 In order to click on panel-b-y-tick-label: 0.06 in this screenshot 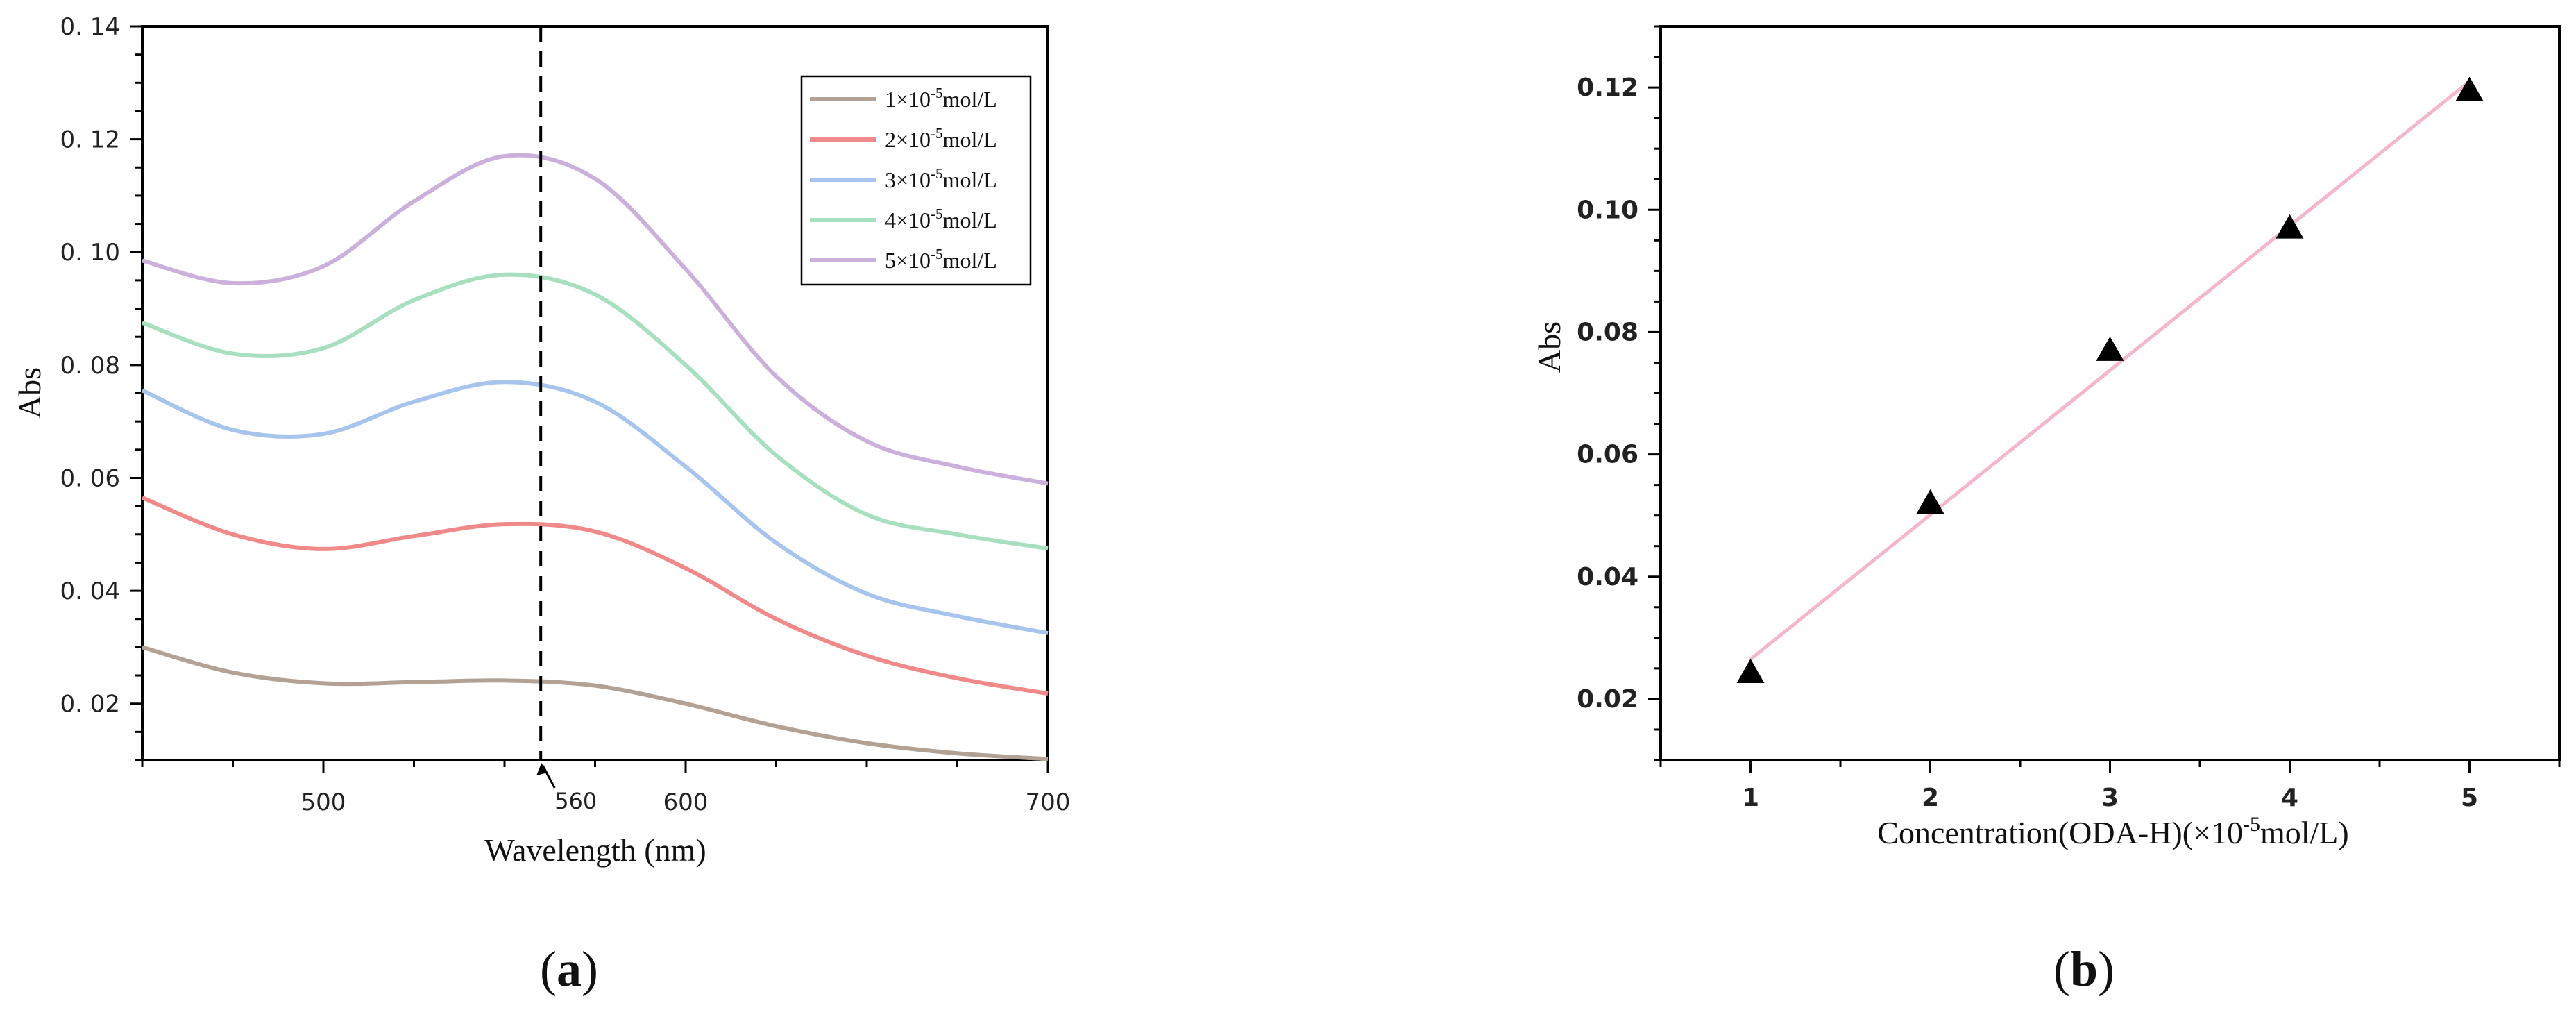, I will do `click(1608, 455)`.